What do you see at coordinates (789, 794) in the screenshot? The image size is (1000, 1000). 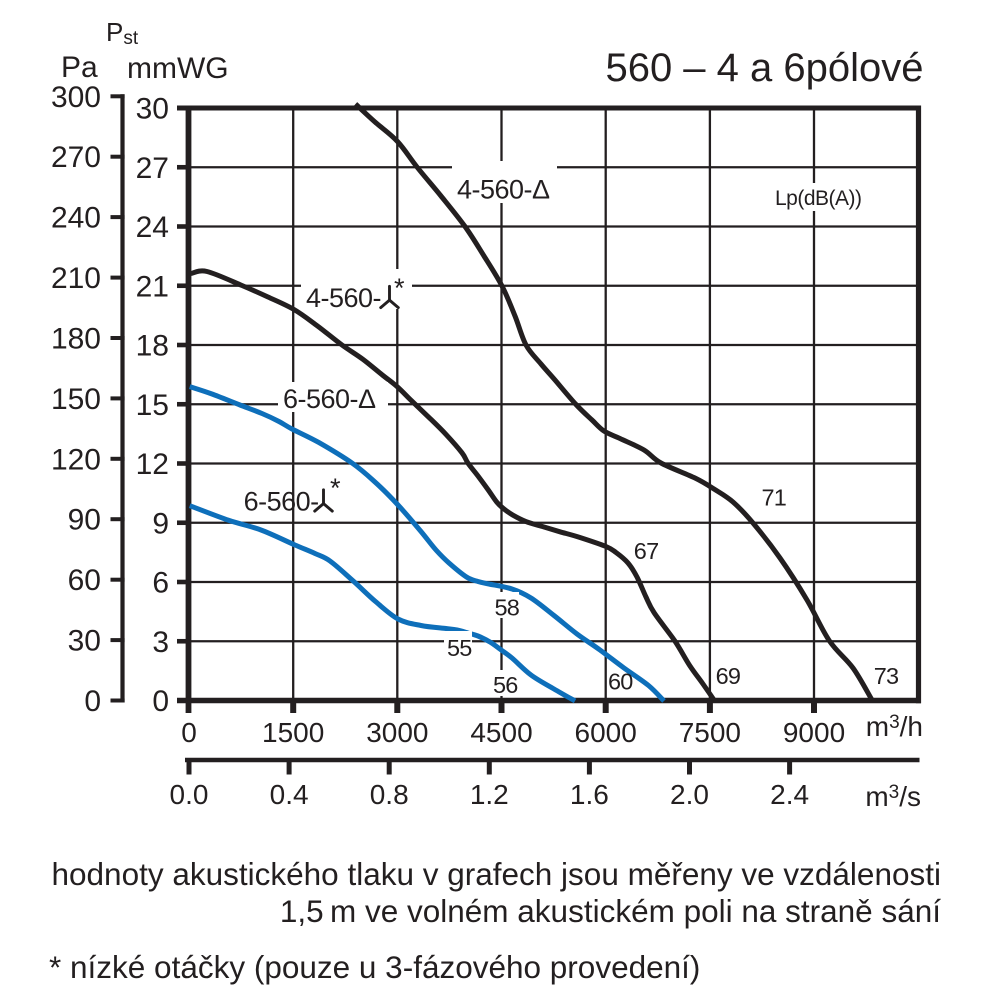 I see `svg-text: 2.4` at bounding box center [789, 794].